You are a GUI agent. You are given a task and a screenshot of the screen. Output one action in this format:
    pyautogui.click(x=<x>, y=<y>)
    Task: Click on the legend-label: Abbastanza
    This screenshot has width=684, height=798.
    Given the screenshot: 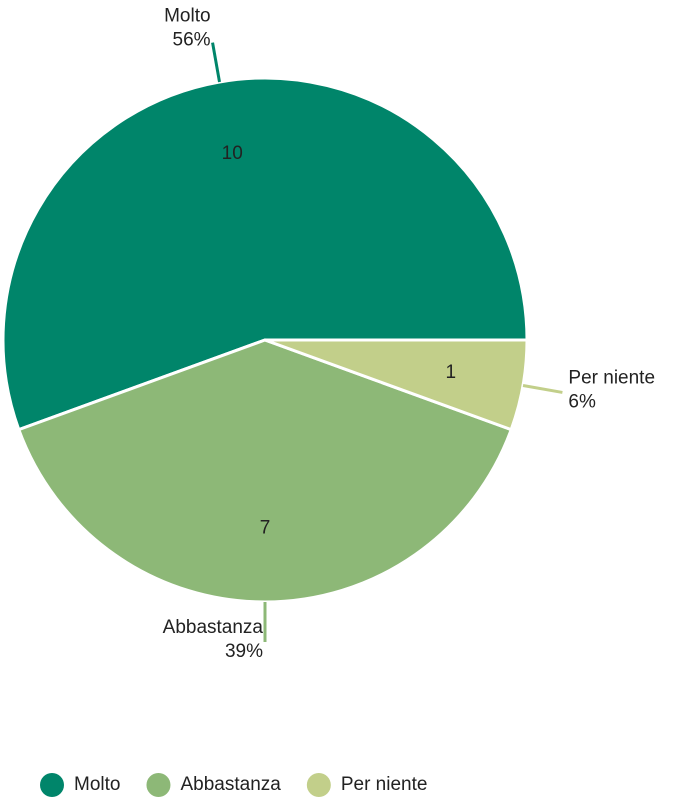 What is the action you would take?
    pyautogui.click(x=230, y=784)
    